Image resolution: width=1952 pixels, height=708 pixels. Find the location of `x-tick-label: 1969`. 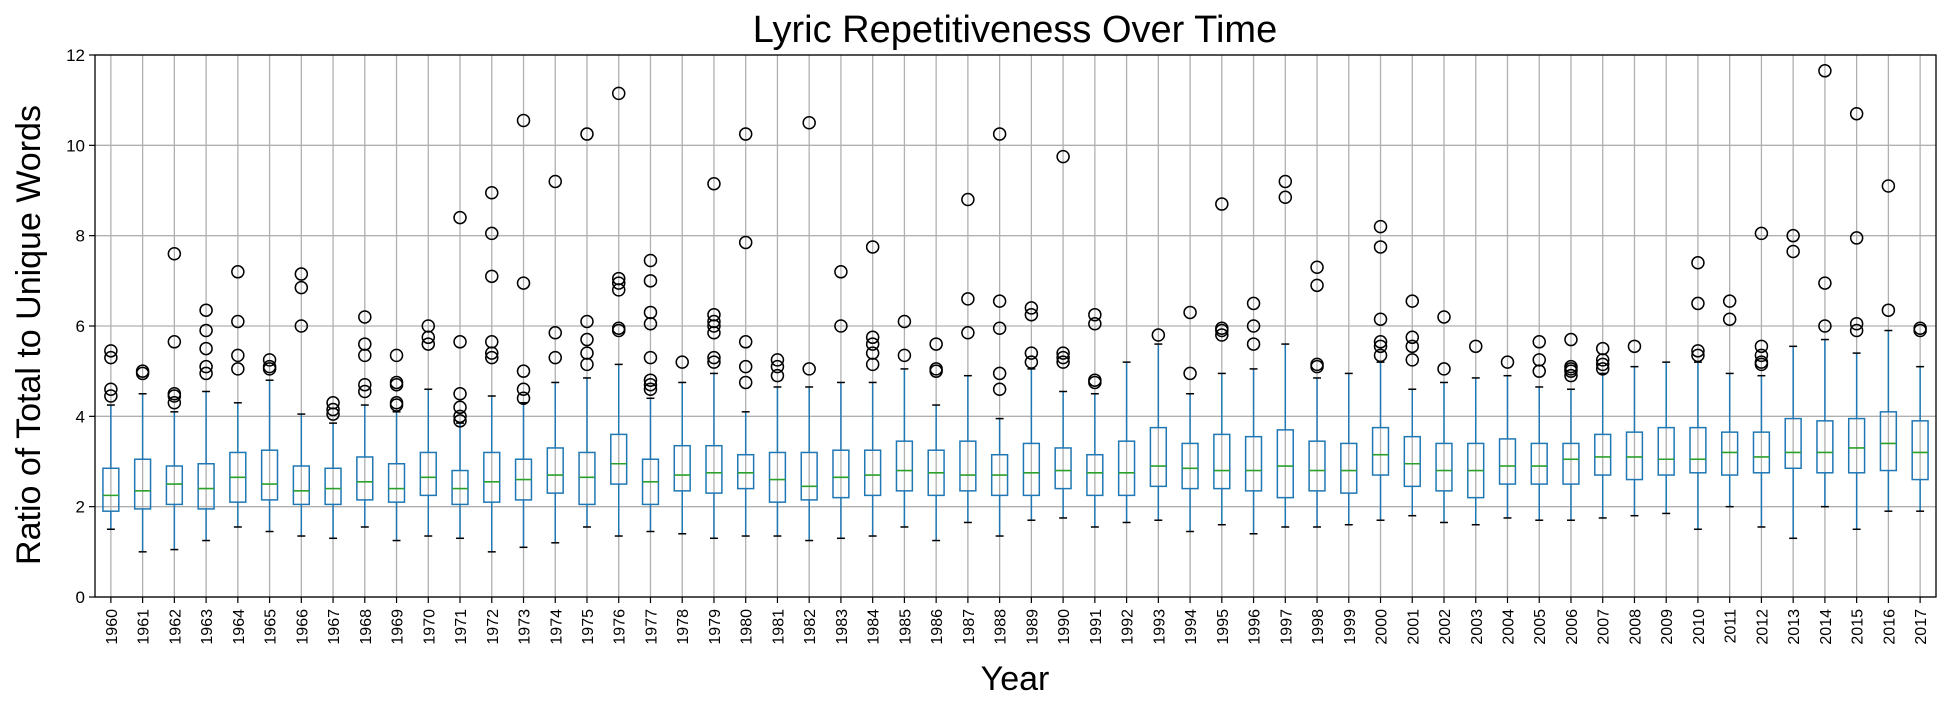

x-tick-label: 1969 is located at coordinates (398, 627).